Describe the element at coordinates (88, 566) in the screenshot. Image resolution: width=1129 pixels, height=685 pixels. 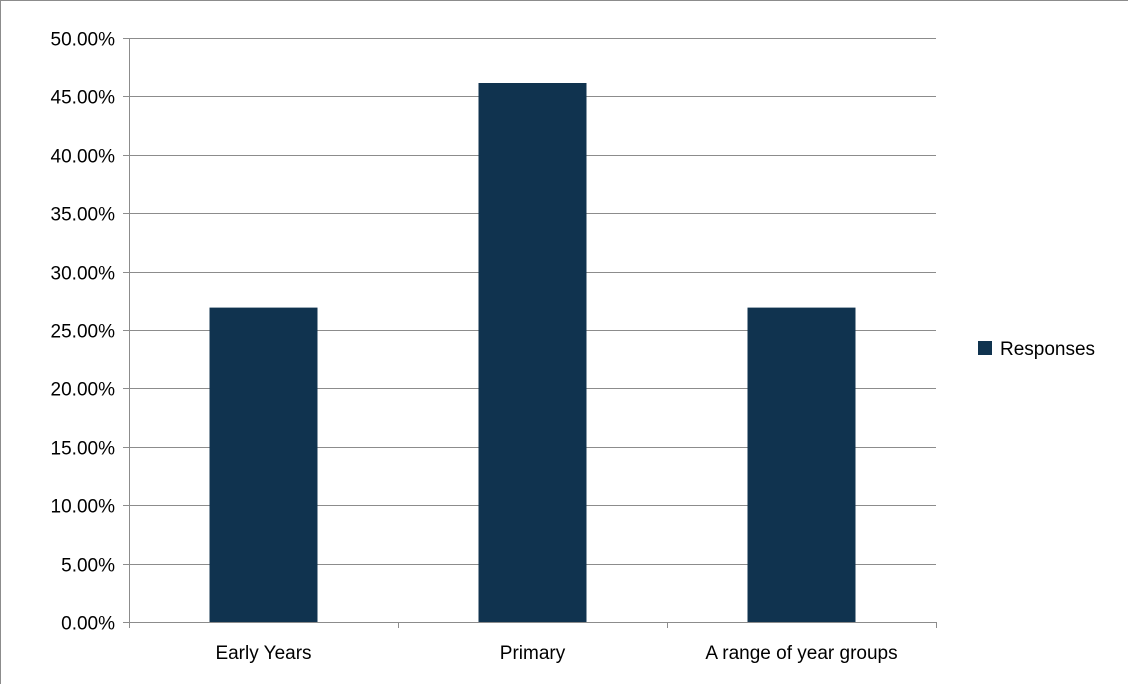
I see `y-tick-label: 5.00%` at that location.